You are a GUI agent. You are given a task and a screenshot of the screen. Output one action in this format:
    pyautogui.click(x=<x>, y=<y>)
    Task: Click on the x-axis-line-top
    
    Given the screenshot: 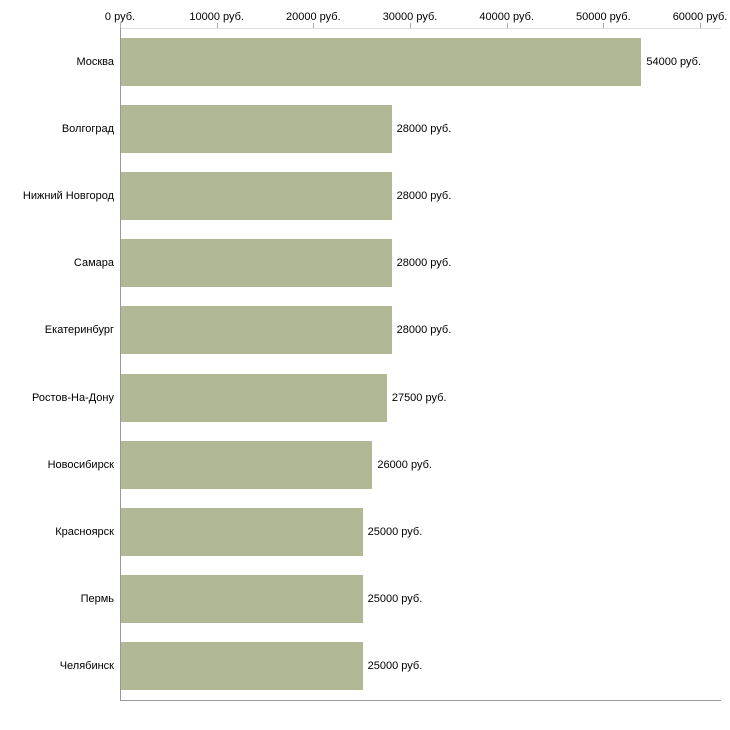 What is the action you would take?
    pyautogui.click(x=420, y=28)
    